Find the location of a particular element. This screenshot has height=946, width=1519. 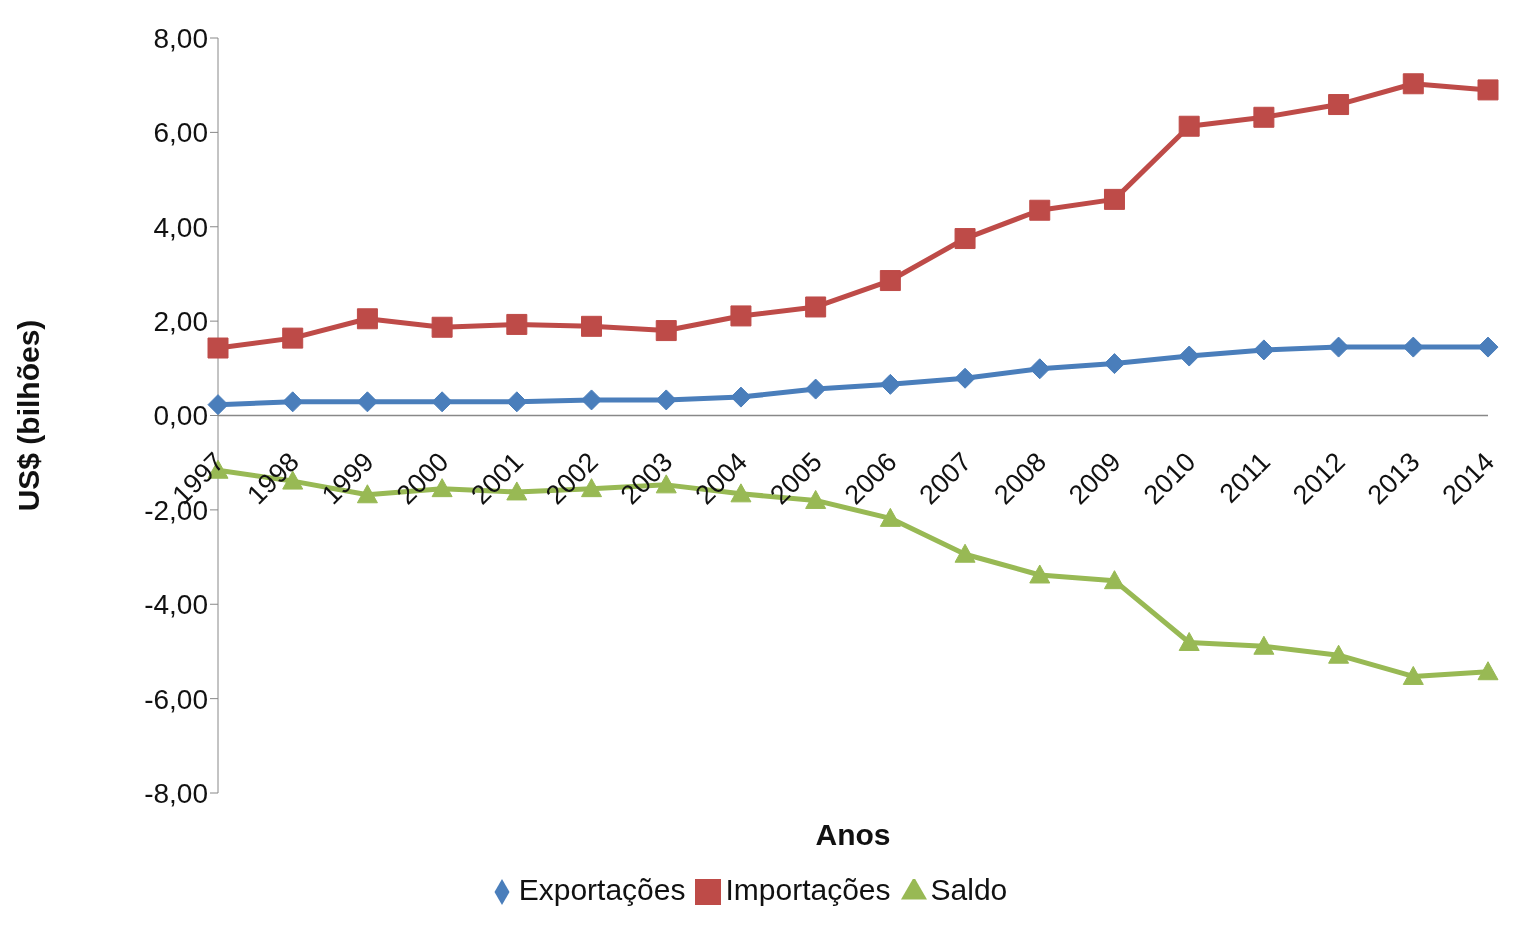

y-tick-label: 4,00 is located at coordinates (180, 227).